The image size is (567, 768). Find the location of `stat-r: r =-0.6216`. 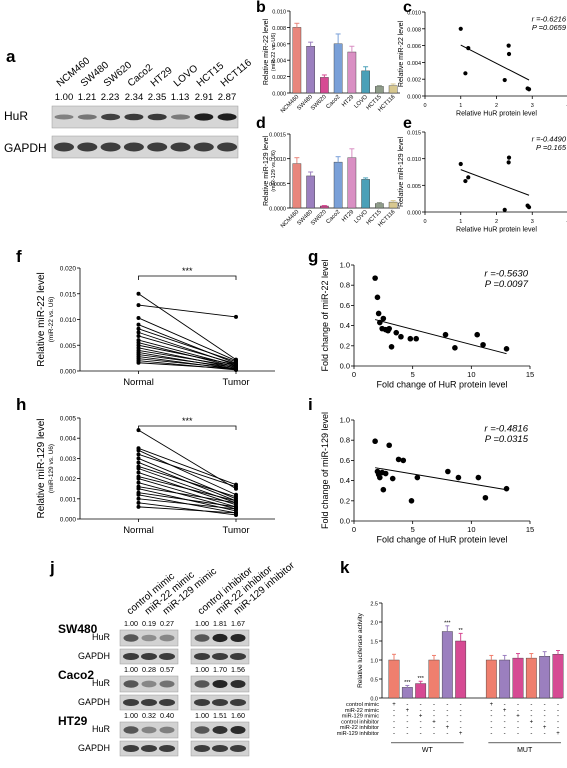

stat-r: r =-0.6216 is located at coordinates (549, 19).